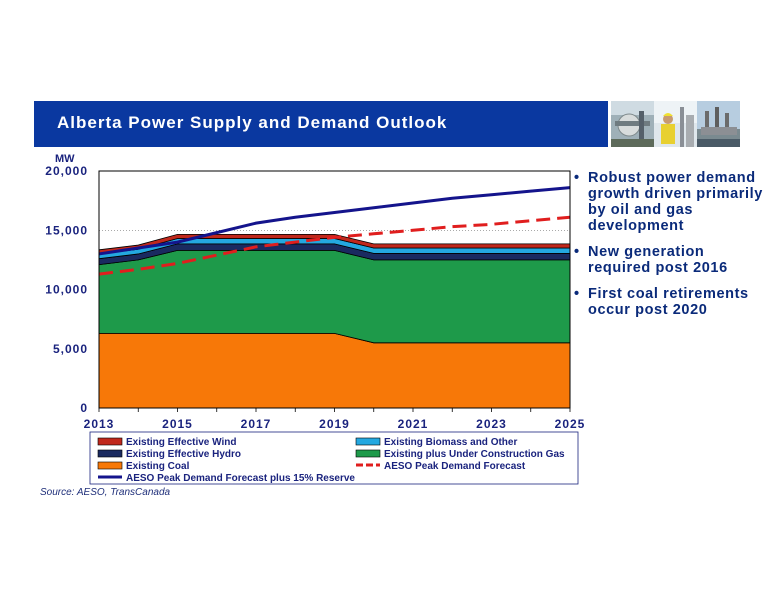  What do you see at coordinates (675, 124) in the screenshot?
I see `worker-photo` at bounding box center [675, 124].